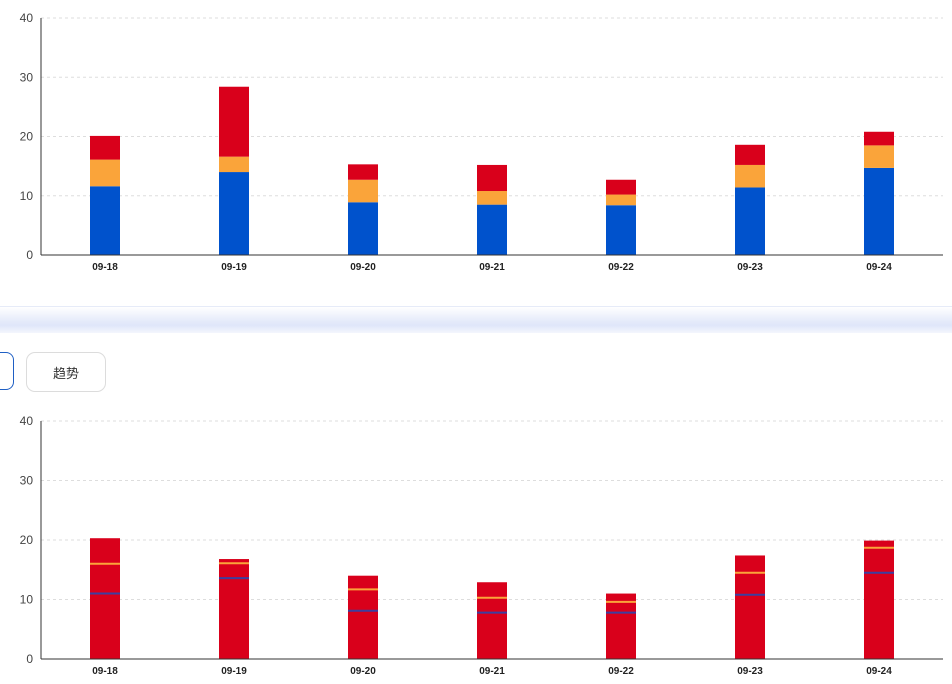 Image resolution: width=952 pixels, height=684 pixels. I want to click on tab-button-partial, so click(7, 371).